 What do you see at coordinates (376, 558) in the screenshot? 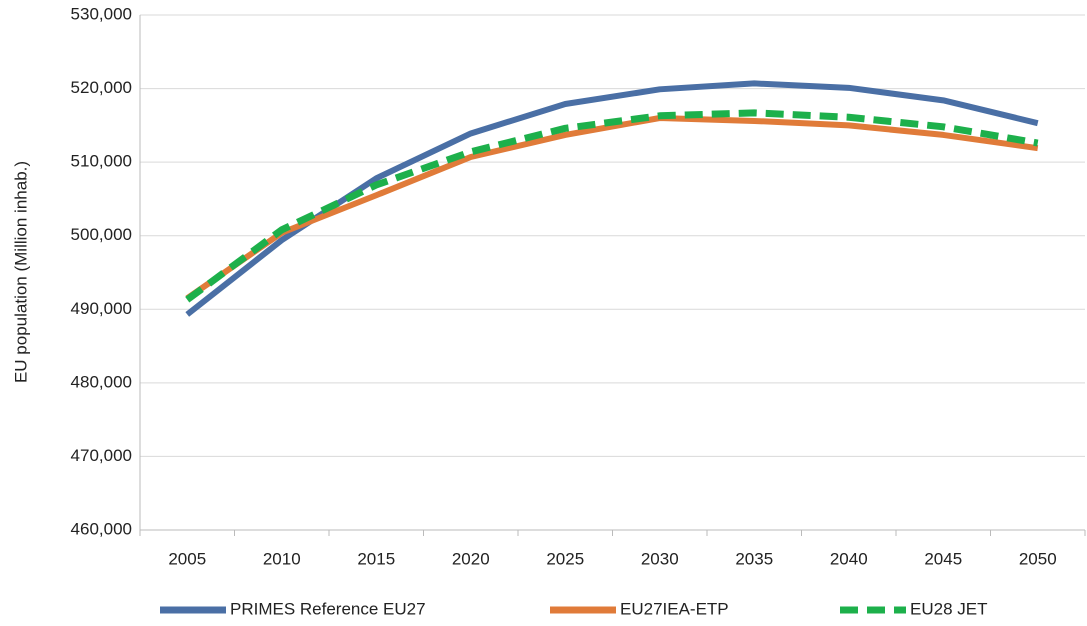
I see `x-tick-label: 2015` at bounding box center [376, 558].